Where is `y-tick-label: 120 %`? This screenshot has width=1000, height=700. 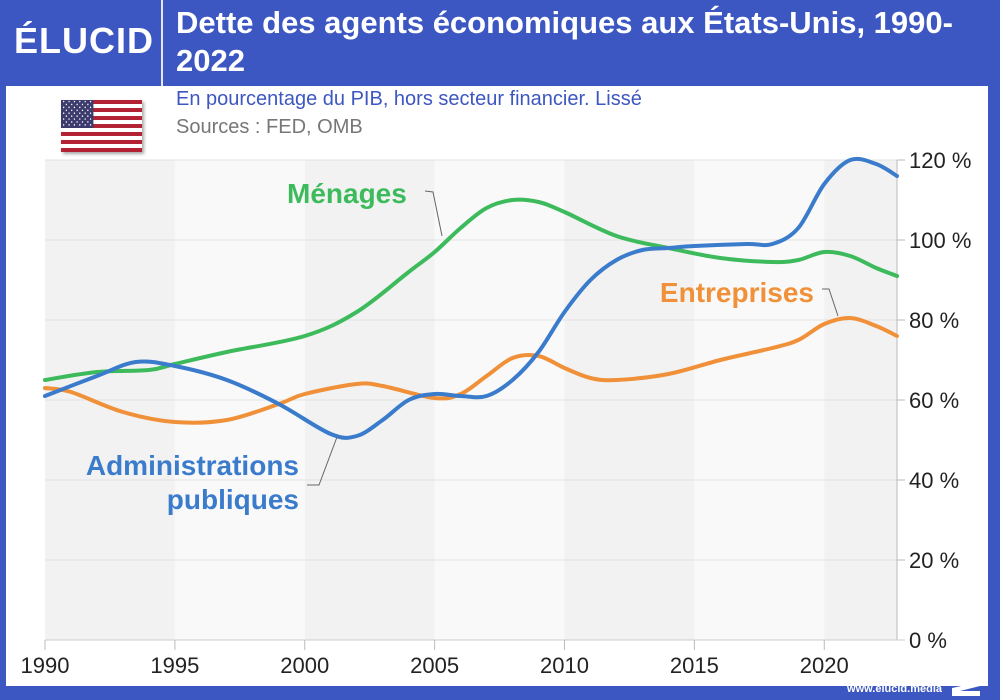 y-tick-label: 120 % is located at coordinates (940, 160).